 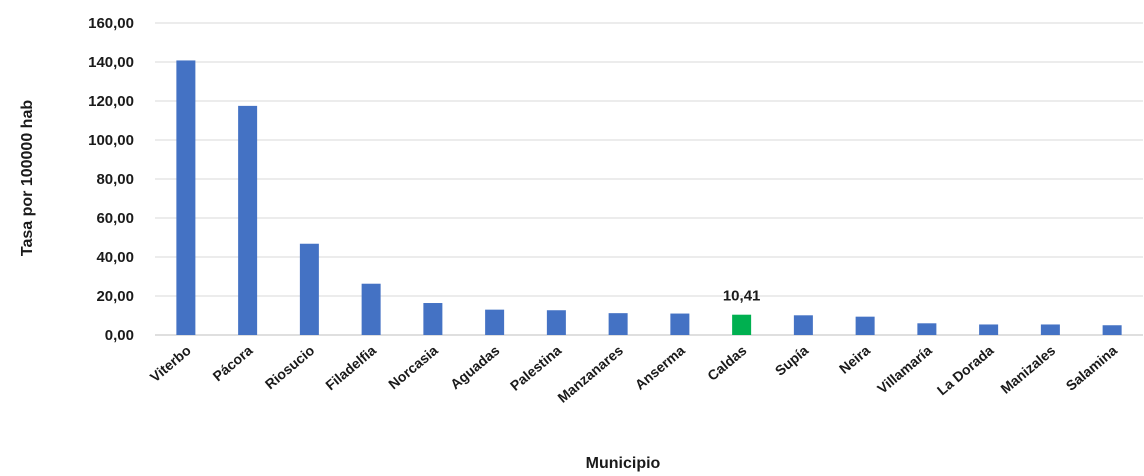 What do you see at coordinates (115, 296) in the screenshot?
I see `y-tick-label: 20,00` at bounding box center [115, 296].